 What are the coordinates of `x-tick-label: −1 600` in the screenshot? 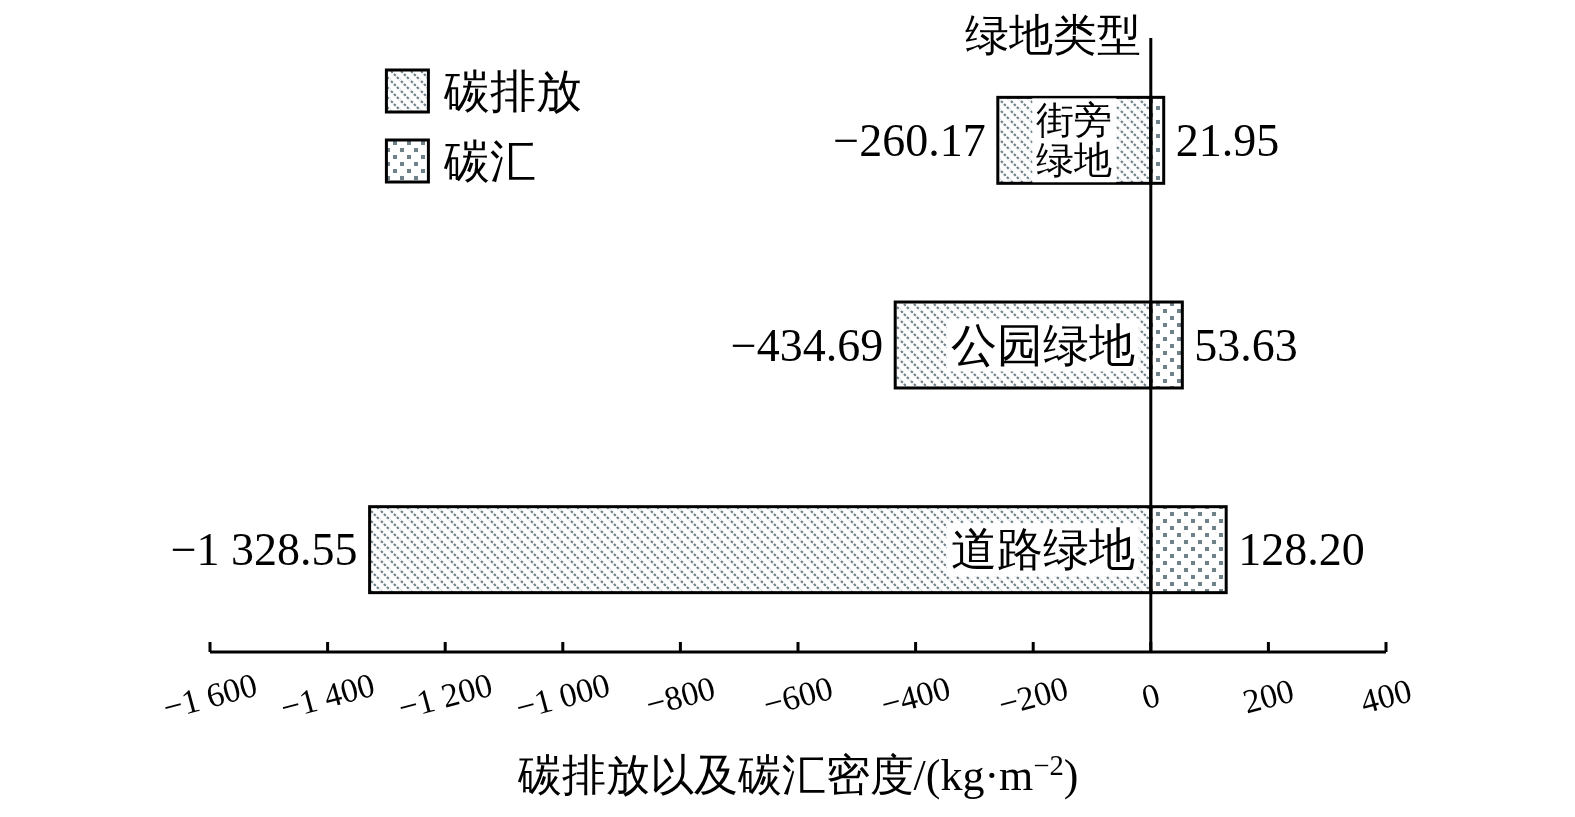 It's located at (210, 696).